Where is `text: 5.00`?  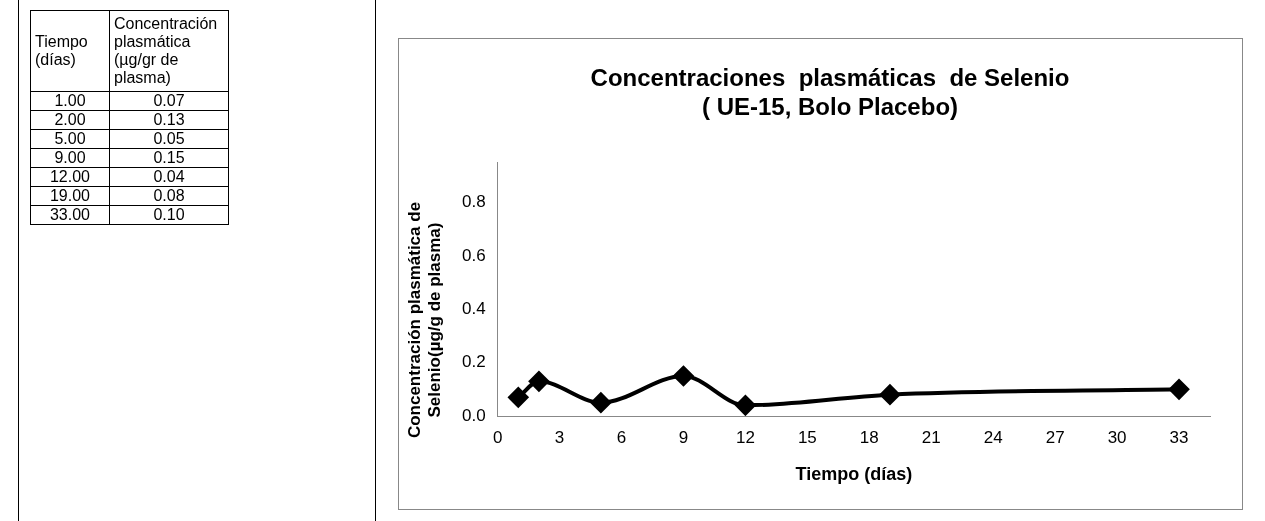 text: 5.00 is located at coordinates (70, 139).